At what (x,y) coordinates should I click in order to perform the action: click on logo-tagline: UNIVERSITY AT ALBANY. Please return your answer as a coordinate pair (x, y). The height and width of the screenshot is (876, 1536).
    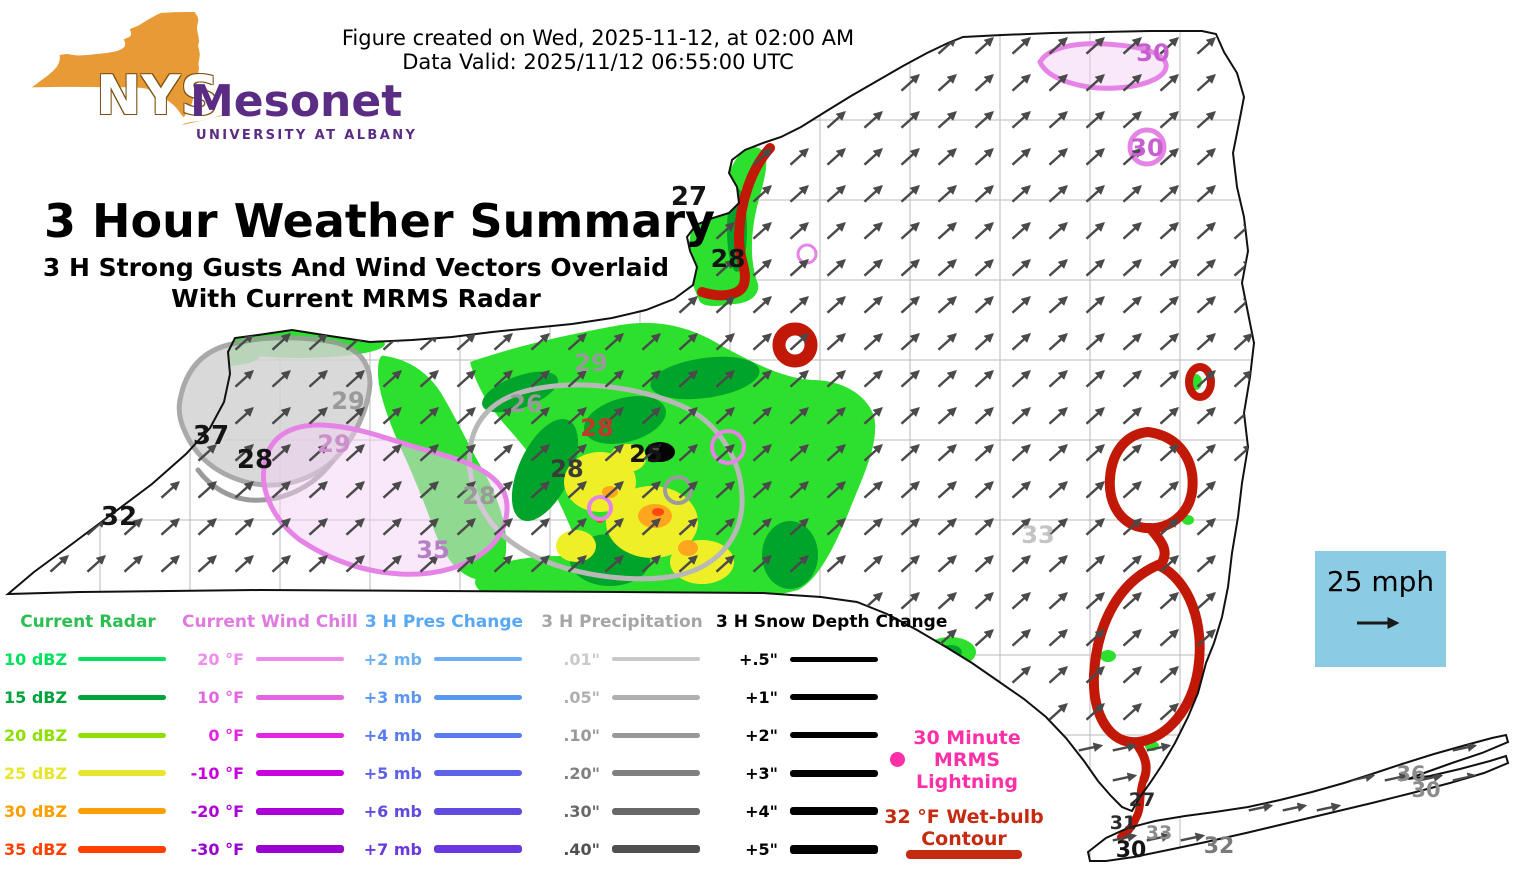
    Looking at the image, I should click on (307, 135).